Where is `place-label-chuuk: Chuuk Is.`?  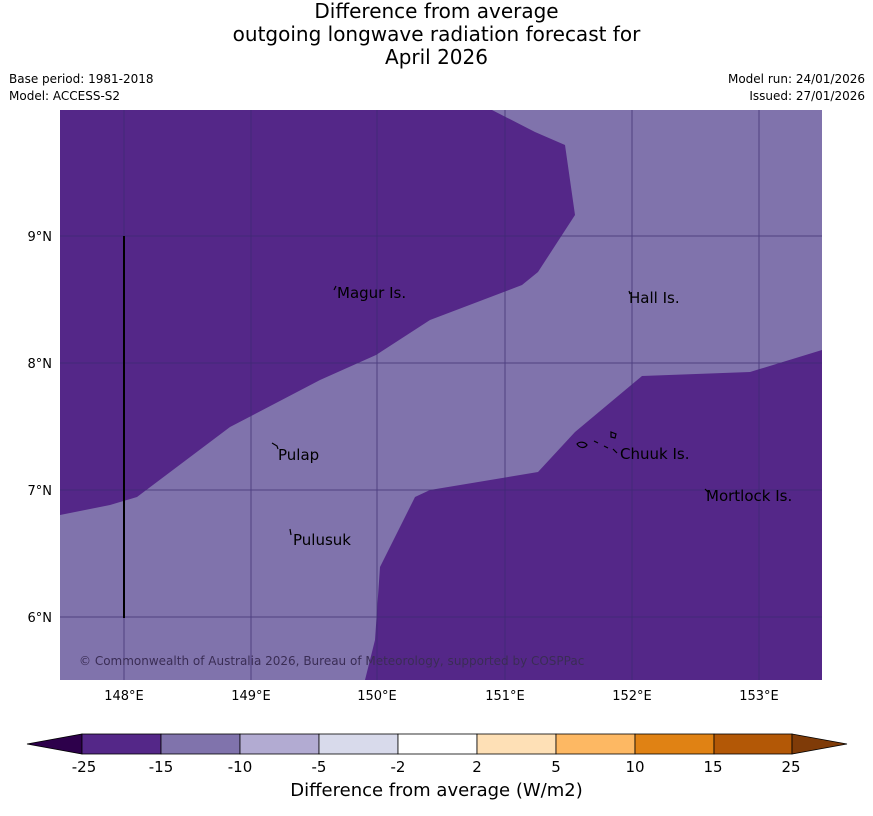
place-label-chuuk: Chuuk Is. is located at coordinates (654, 454).